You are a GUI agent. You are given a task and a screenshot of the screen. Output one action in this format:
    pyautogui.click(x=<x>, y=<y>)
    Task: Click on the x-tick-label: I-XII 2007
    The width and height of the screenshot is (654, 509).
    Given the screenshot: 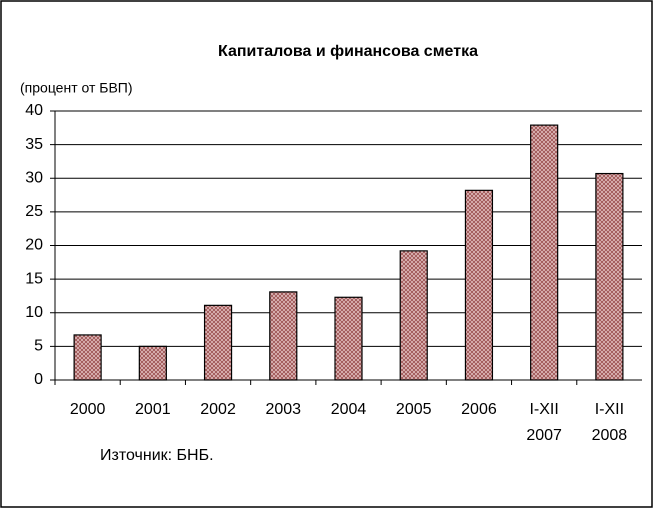 What is the action you would take?
    pyautogui.click(x=544, y=422)
    